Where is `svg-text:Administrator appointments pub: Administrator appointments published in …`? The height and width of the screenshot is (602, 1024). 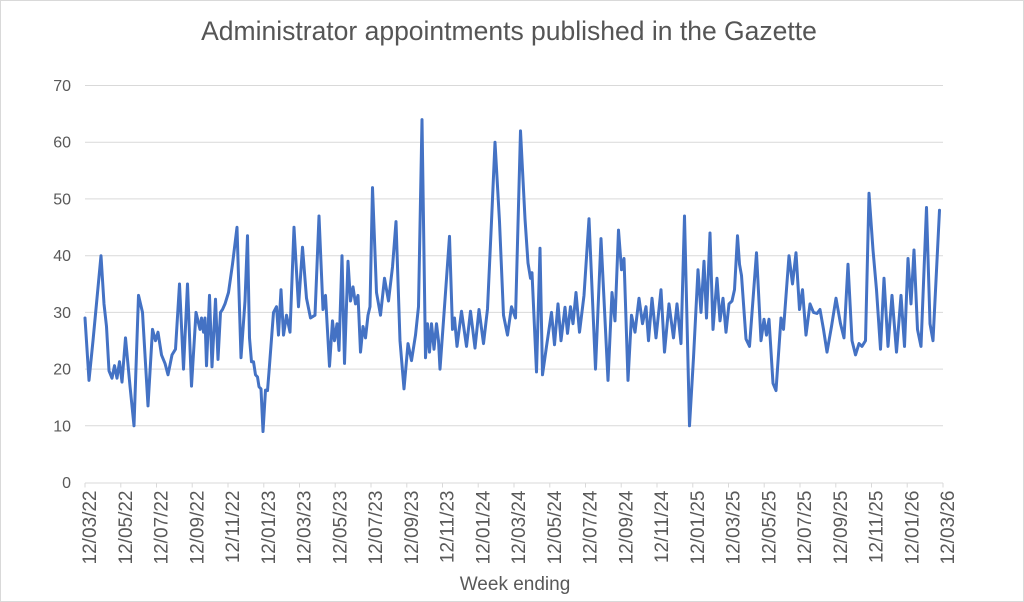
svg-text:Administrator appointments pub: Administrator appointments published in … is located at coordinates (509, 31).